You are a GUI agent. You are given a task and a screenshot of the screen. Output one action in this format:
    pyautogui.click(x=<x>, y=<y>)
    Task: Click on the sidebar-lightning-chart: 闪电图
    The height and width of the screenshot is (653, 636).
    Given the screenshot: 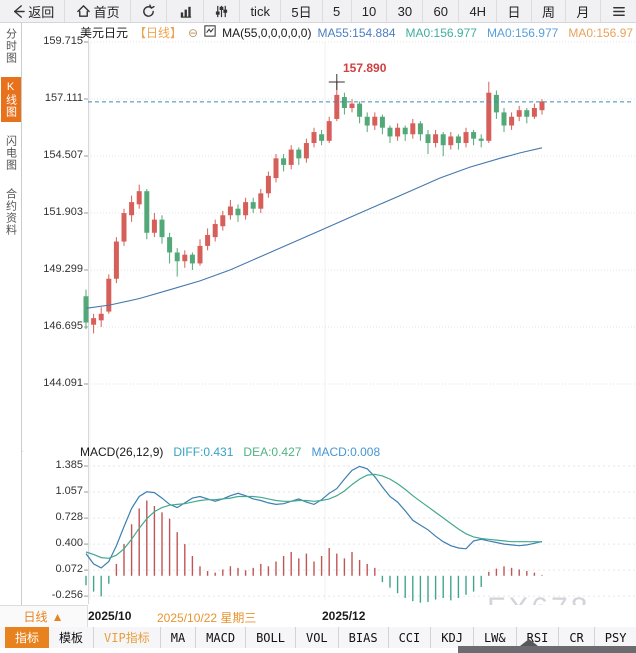 What is the action you would take?
    pyautogui.click(x=10, y=153)
    